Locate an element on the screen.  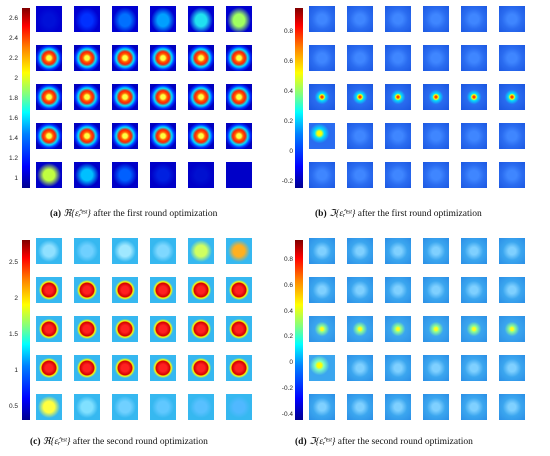
colorbar-tick-a: 1.4 is located at coordinates (13, 138).